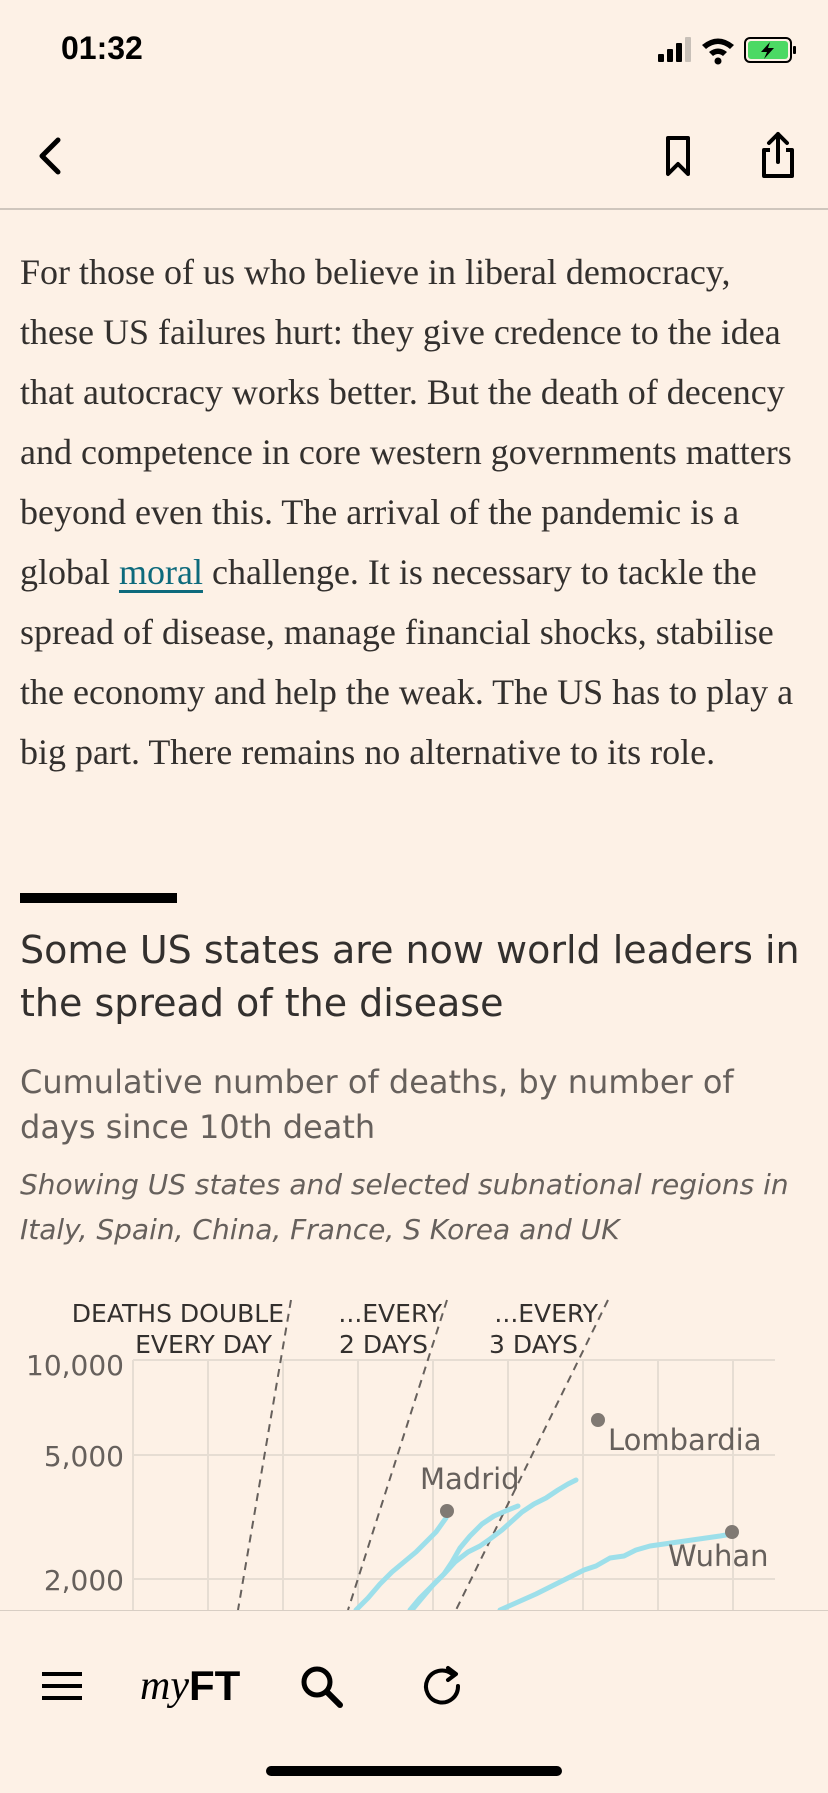 Image resolution: width=828 pixels, height=1793 pixels. Describe the element at coordinates (470, 1479) in the screenshot. I see `series-label-madrid: Madrid` at that location.